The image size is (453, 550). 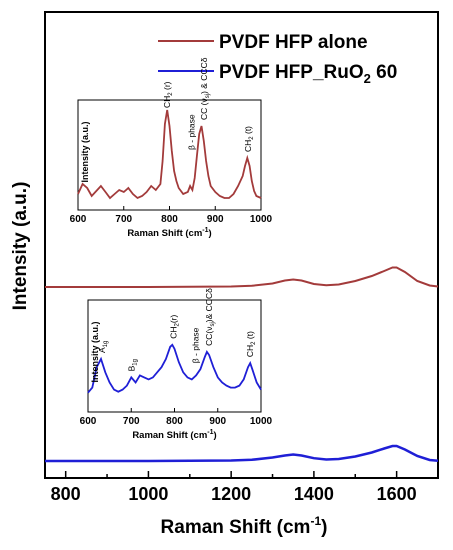 What do you see at coordinates (236, 527) in the screenshot?
I see `x-axis-label-text: Raman Shift (cm` at bounding box center [236, 527].